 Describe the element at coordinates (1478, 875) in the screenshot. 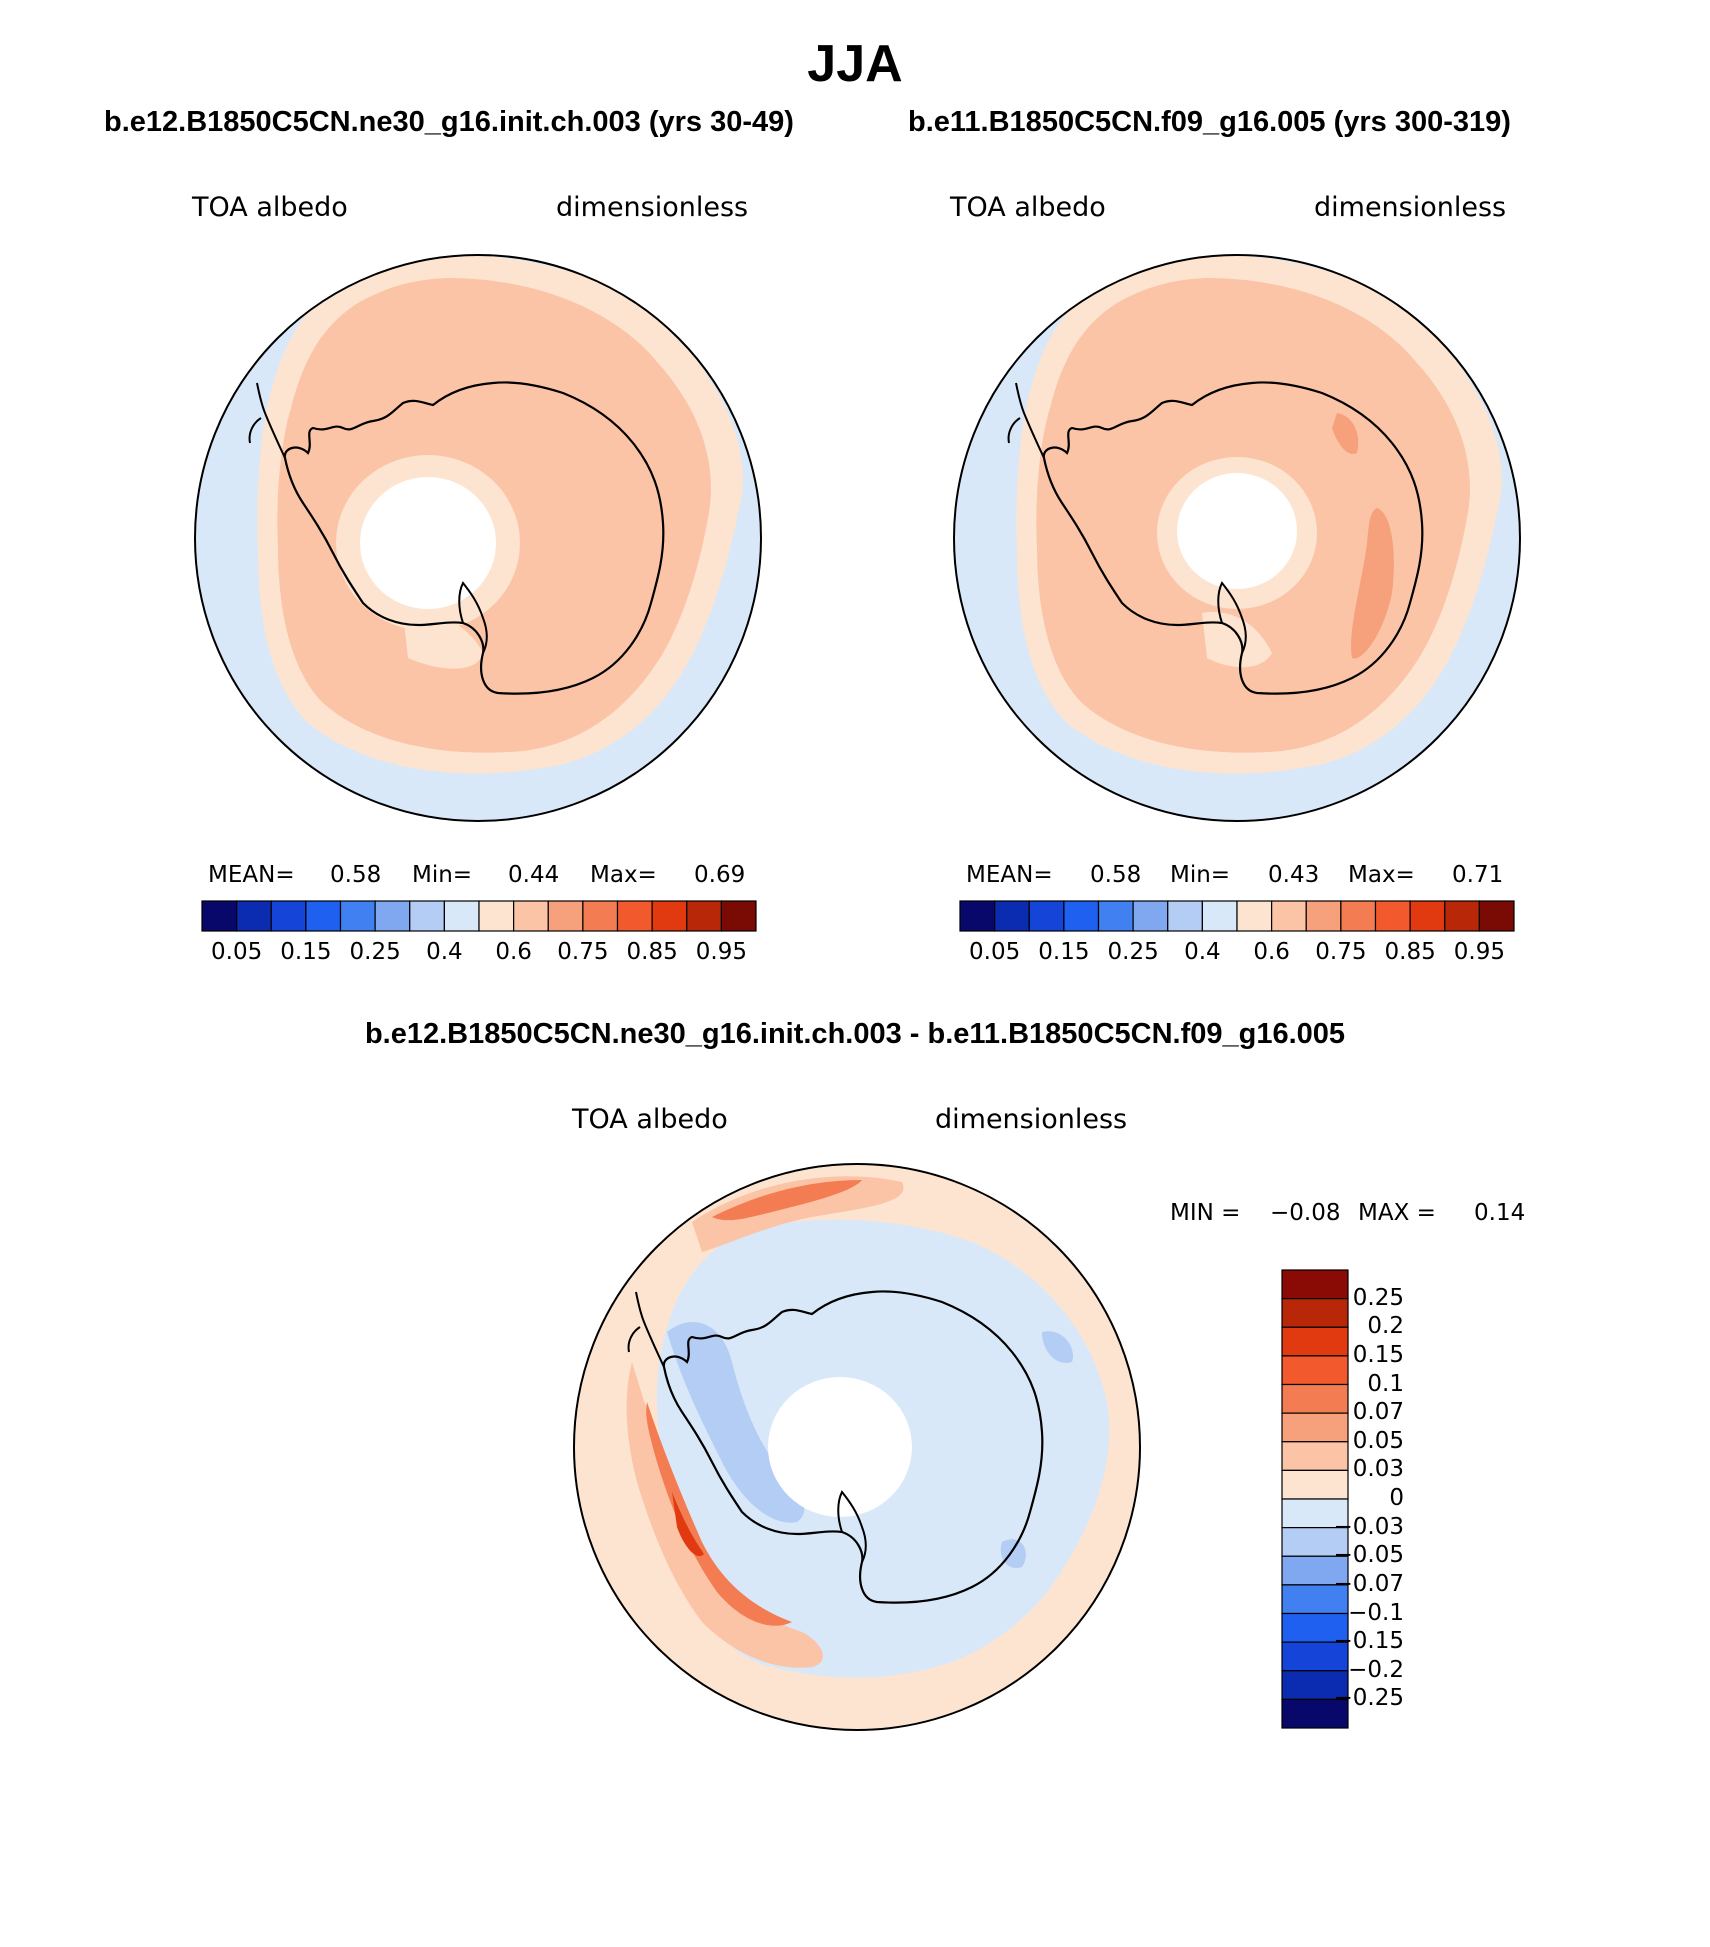

I see `right-max-value: 0.71` at that location.